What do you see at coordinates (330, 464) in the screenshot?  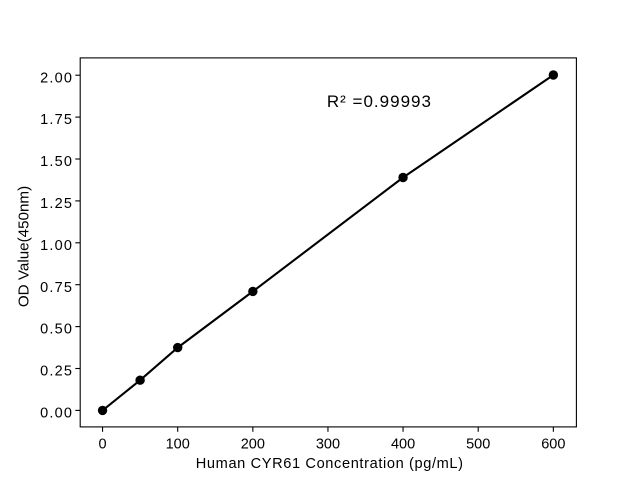 I see `svg-text:Human CYR61 Concentration (pg/: Human CYR61 Concentration (pg/mL)` at bounding box center [330, 464].